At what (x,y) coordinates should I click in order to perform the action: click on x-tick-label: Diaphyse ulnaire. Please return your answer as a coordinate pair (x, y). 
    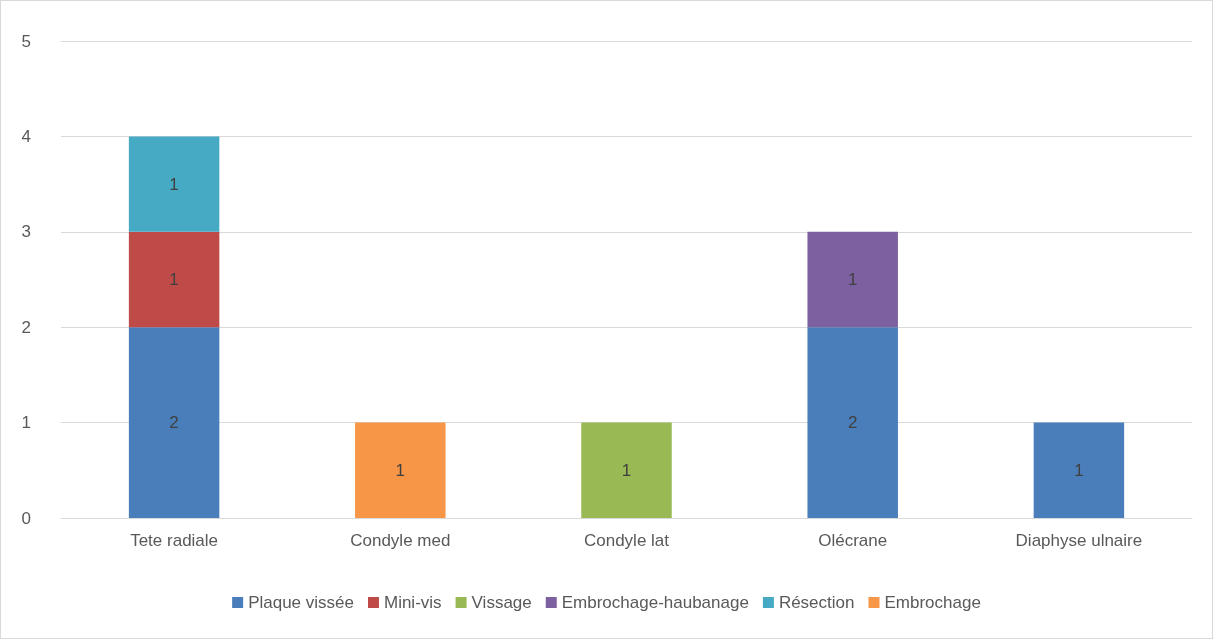
    Looking at the image, I should click on (1079, 540).